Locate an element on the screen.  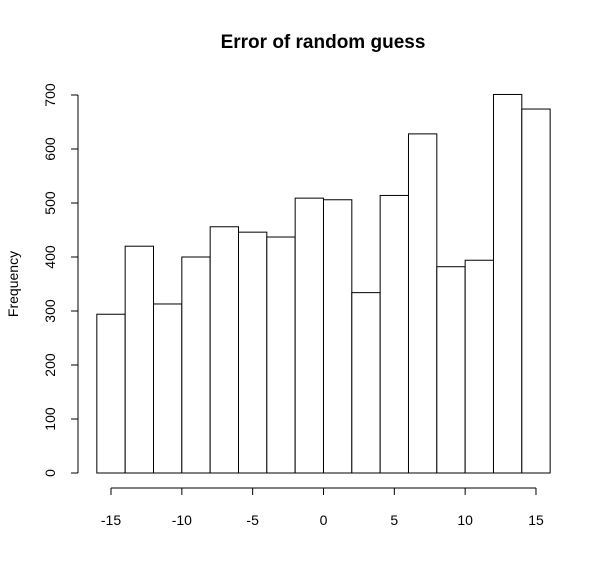
x-tick-label: 0 is located at coordinates (324, 520).